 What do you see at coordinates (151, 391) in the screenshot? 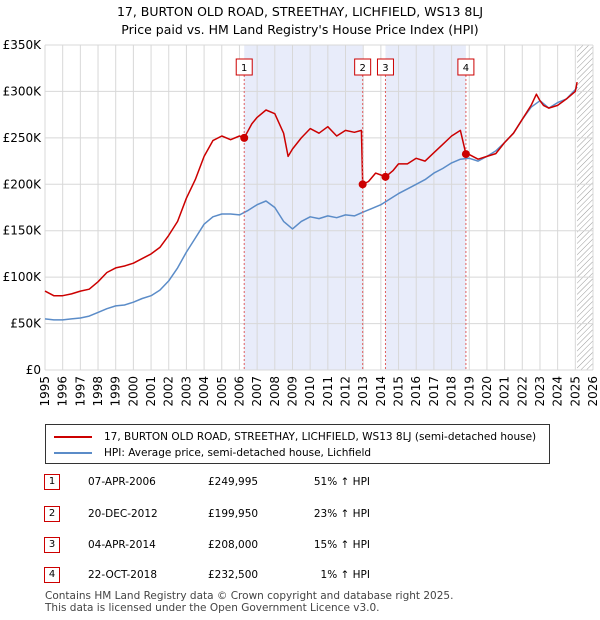
I see `x-tick-label: 2001` at bounding box center [151, 391].